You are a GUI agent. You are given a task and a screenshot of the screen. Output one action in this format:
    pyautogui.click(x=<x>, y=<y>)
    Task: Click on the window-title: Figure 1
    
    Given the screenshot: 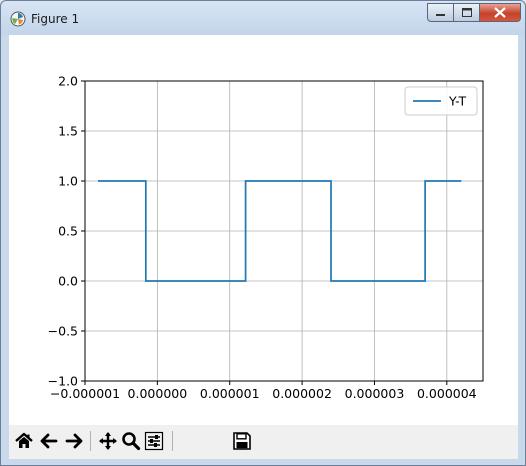 What is the action you would take?
    pyautogui.click(x=55, y=19)
    